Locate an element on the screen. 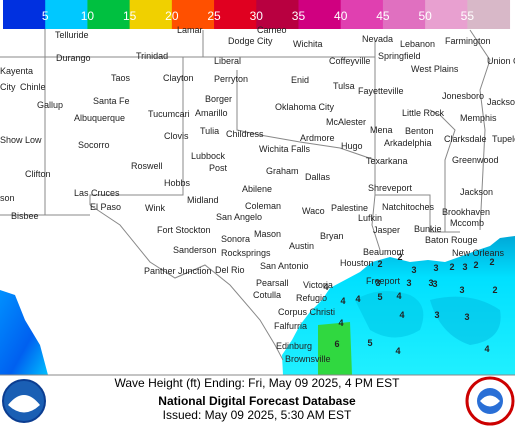 Image resolution: width=515 pixels, height=427 pixels. high-wave-area is located at coordinates (335, 348).